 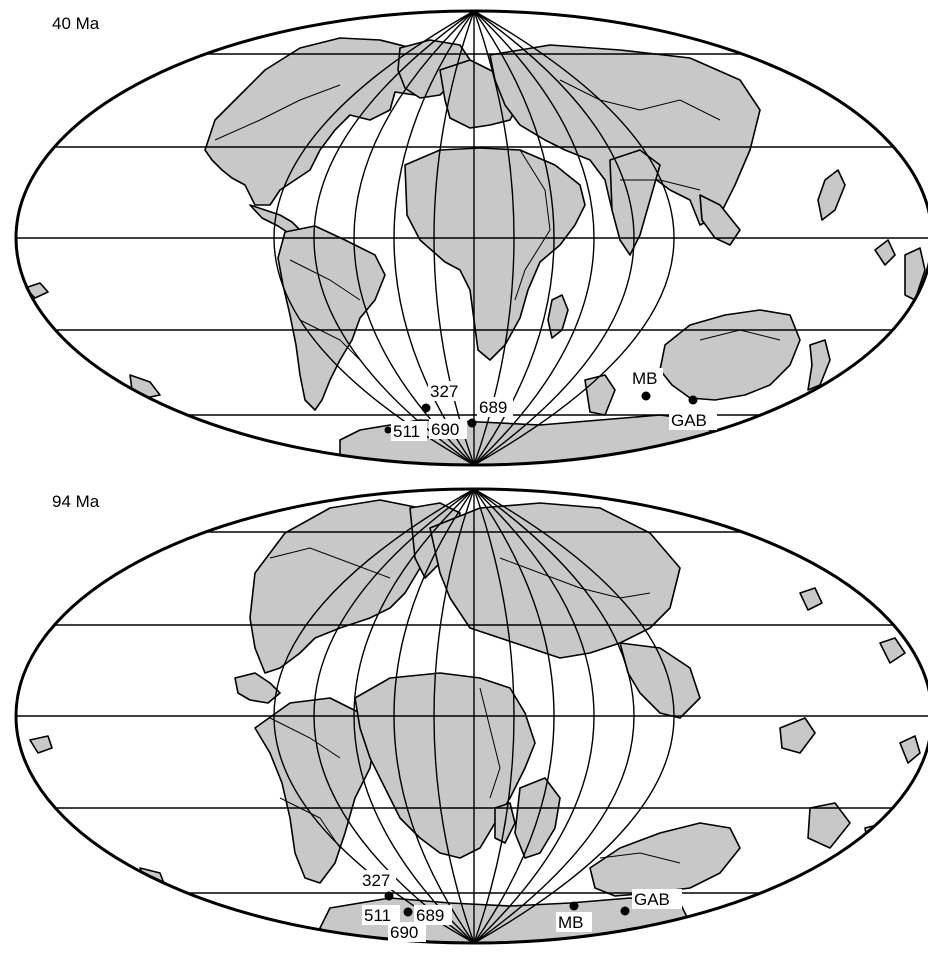 I want to click on new-zealand, so click(x=819, y=365).